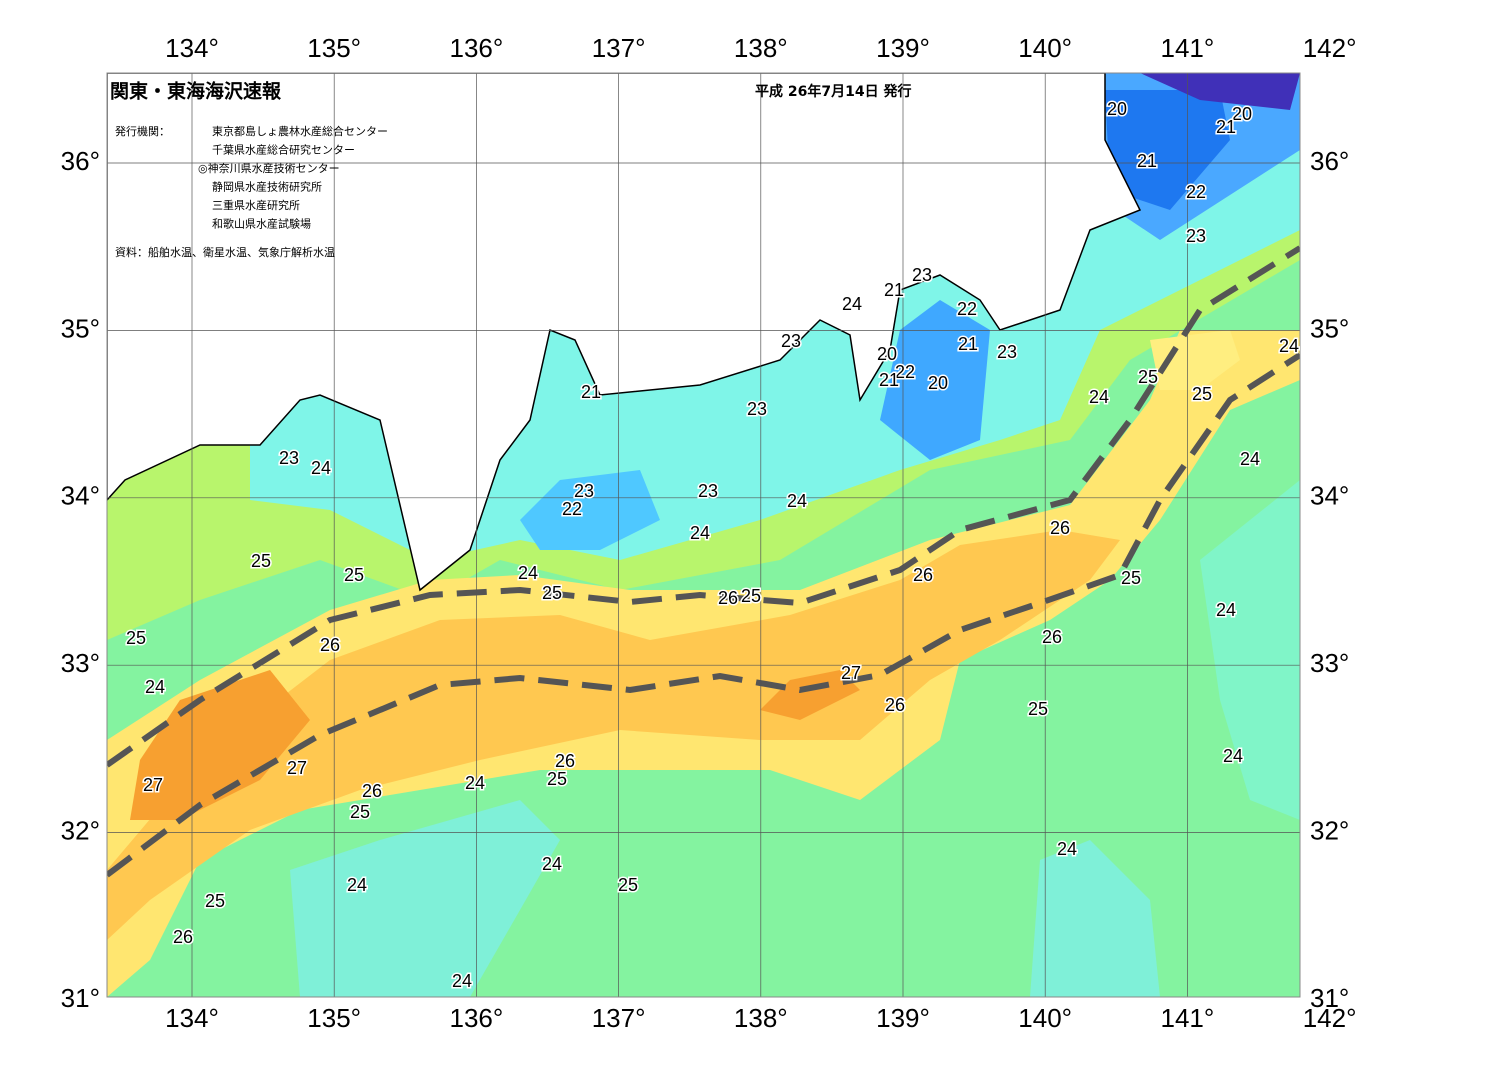  Describe the element at coordinates (903, 1018) in the screenshot. I see `lon-label: 139°` at that location.